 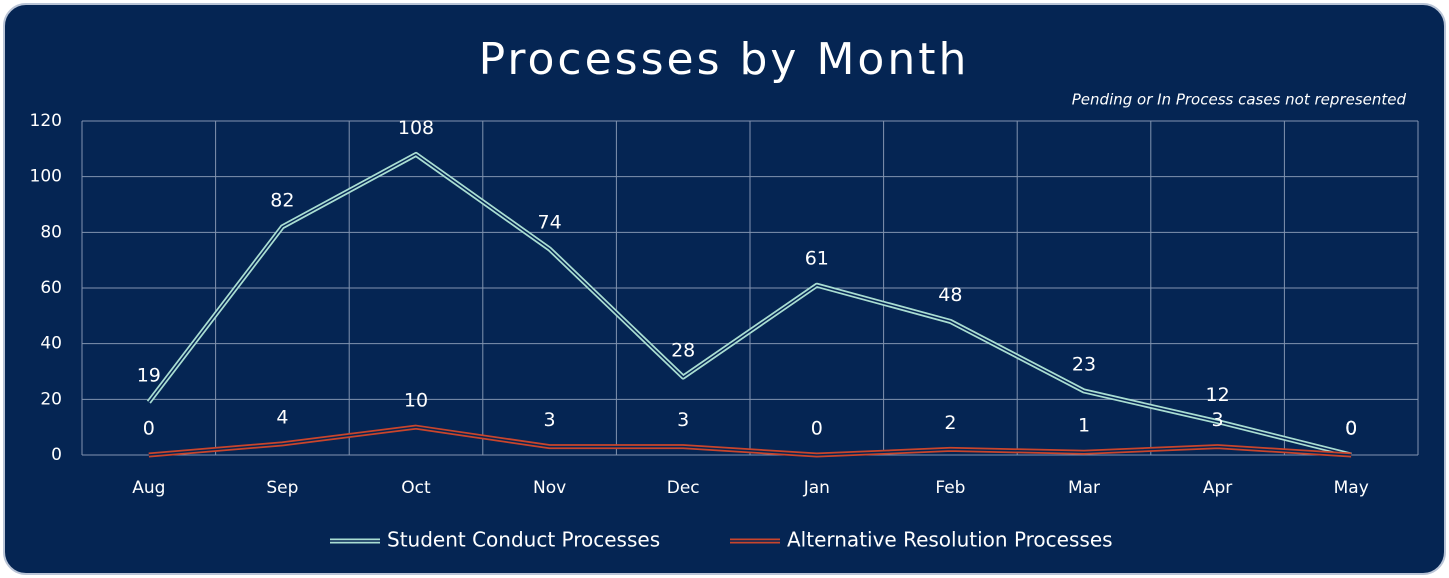 What do you see at coordinates (816, 488) in the screenshot?
I see `x-tick-label: Jan` at bounding box center [816, 488].